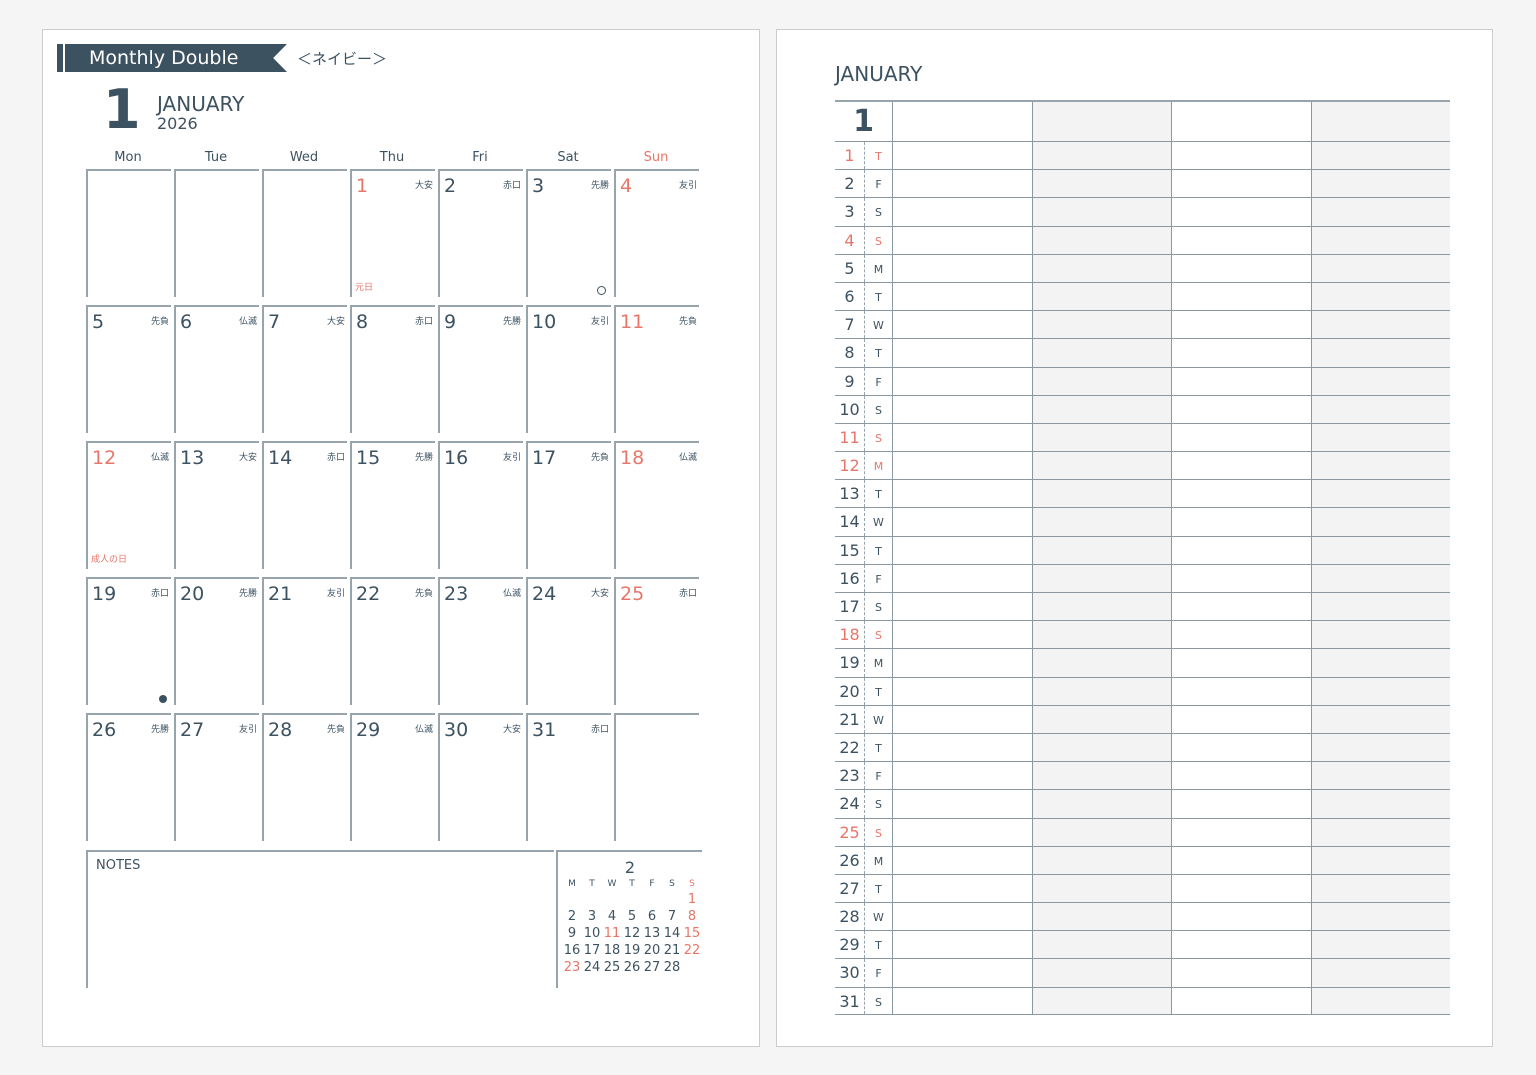 The width and height of the screenshot is (1536, 1075). Describe the element at coordinates (656, 641) in the screenshot. I see `day-cell: 25 赤口` at that location.